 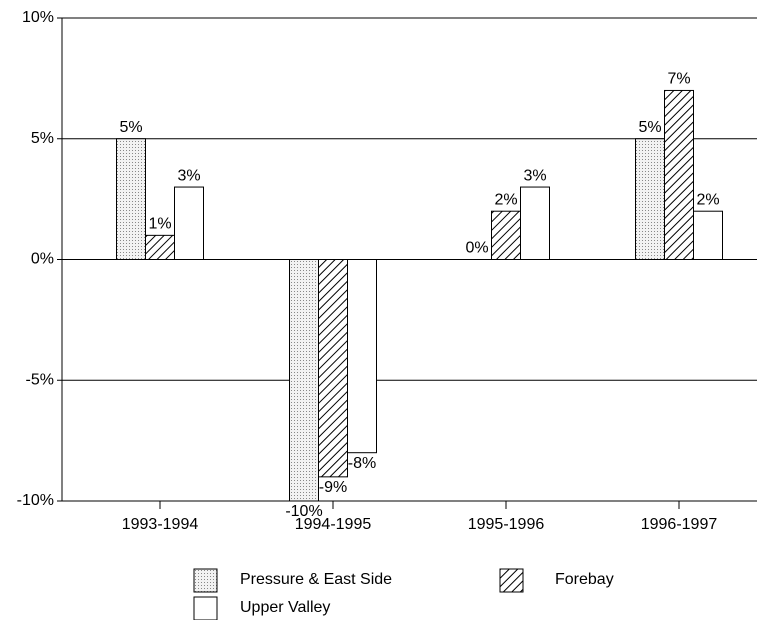 What do you see at coordinates (679, 524) in the screenshot?
I see `x-tick-label: 1996-1997` at bounding box center [679, 524].